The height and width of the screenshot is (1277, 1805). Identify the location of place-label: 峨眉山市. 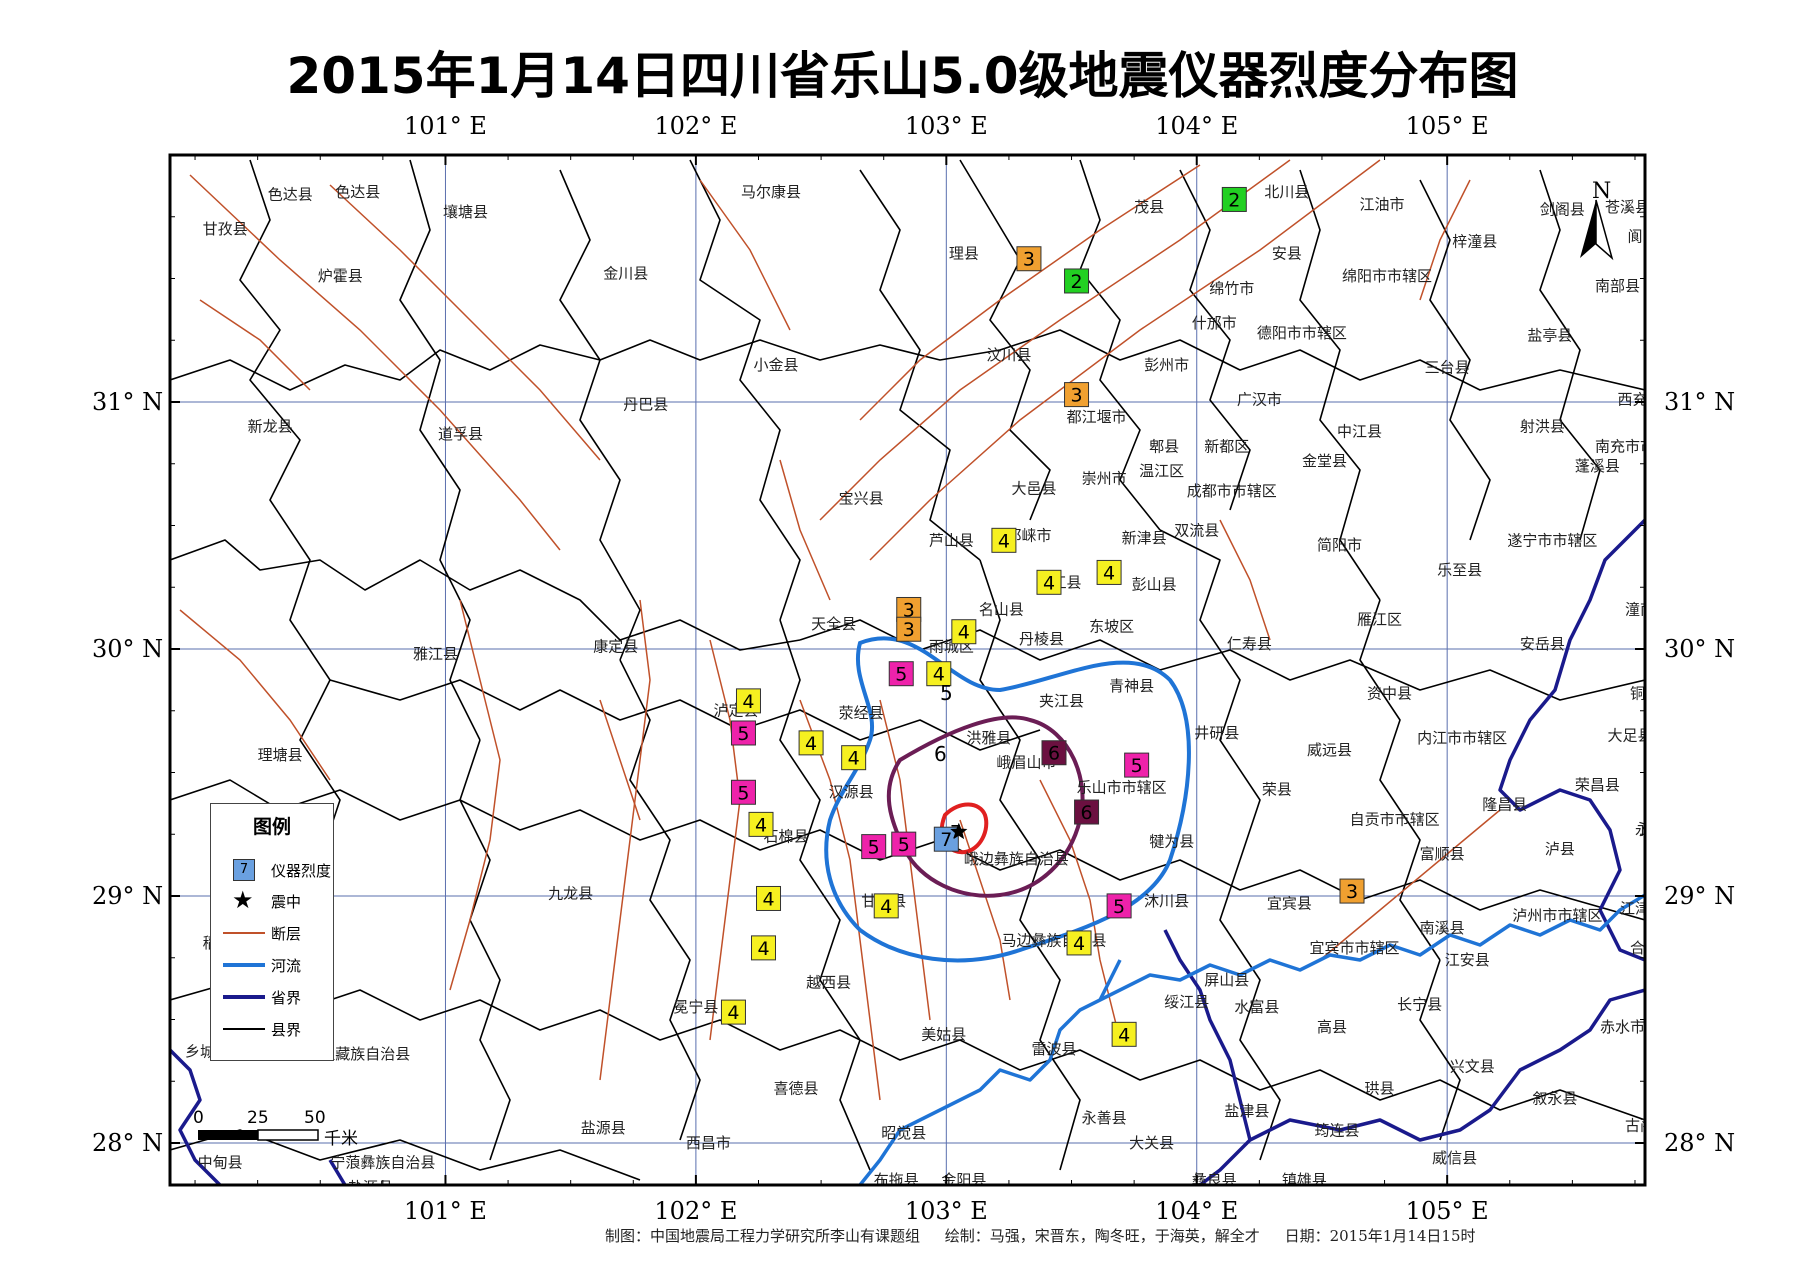
(1026, 763).